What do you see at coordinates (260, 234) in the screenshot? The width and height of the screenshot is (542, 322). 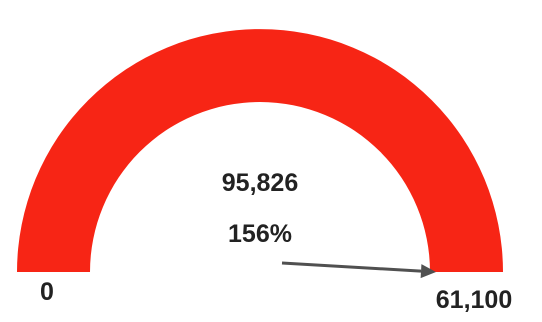 I see `gauge-percent-label: 156%` at bounding box center [260, 234].